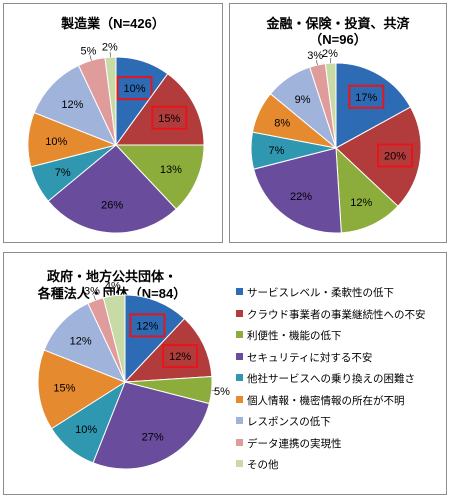 The image size is (450, 498). I want to click on legend-label: 個人情報・機密情報の所在が不明, so click(326, 400).